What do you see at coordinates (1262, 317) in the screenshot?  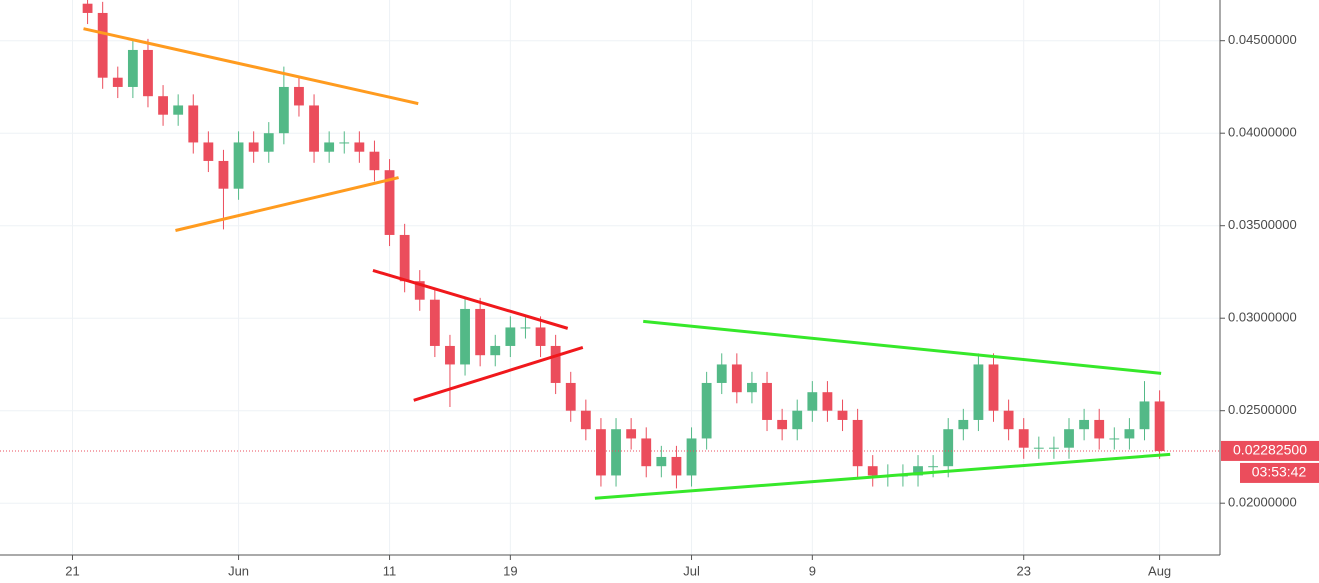 I see `y-tick-label: 0.03000000` at bounding box center [1262, 317].